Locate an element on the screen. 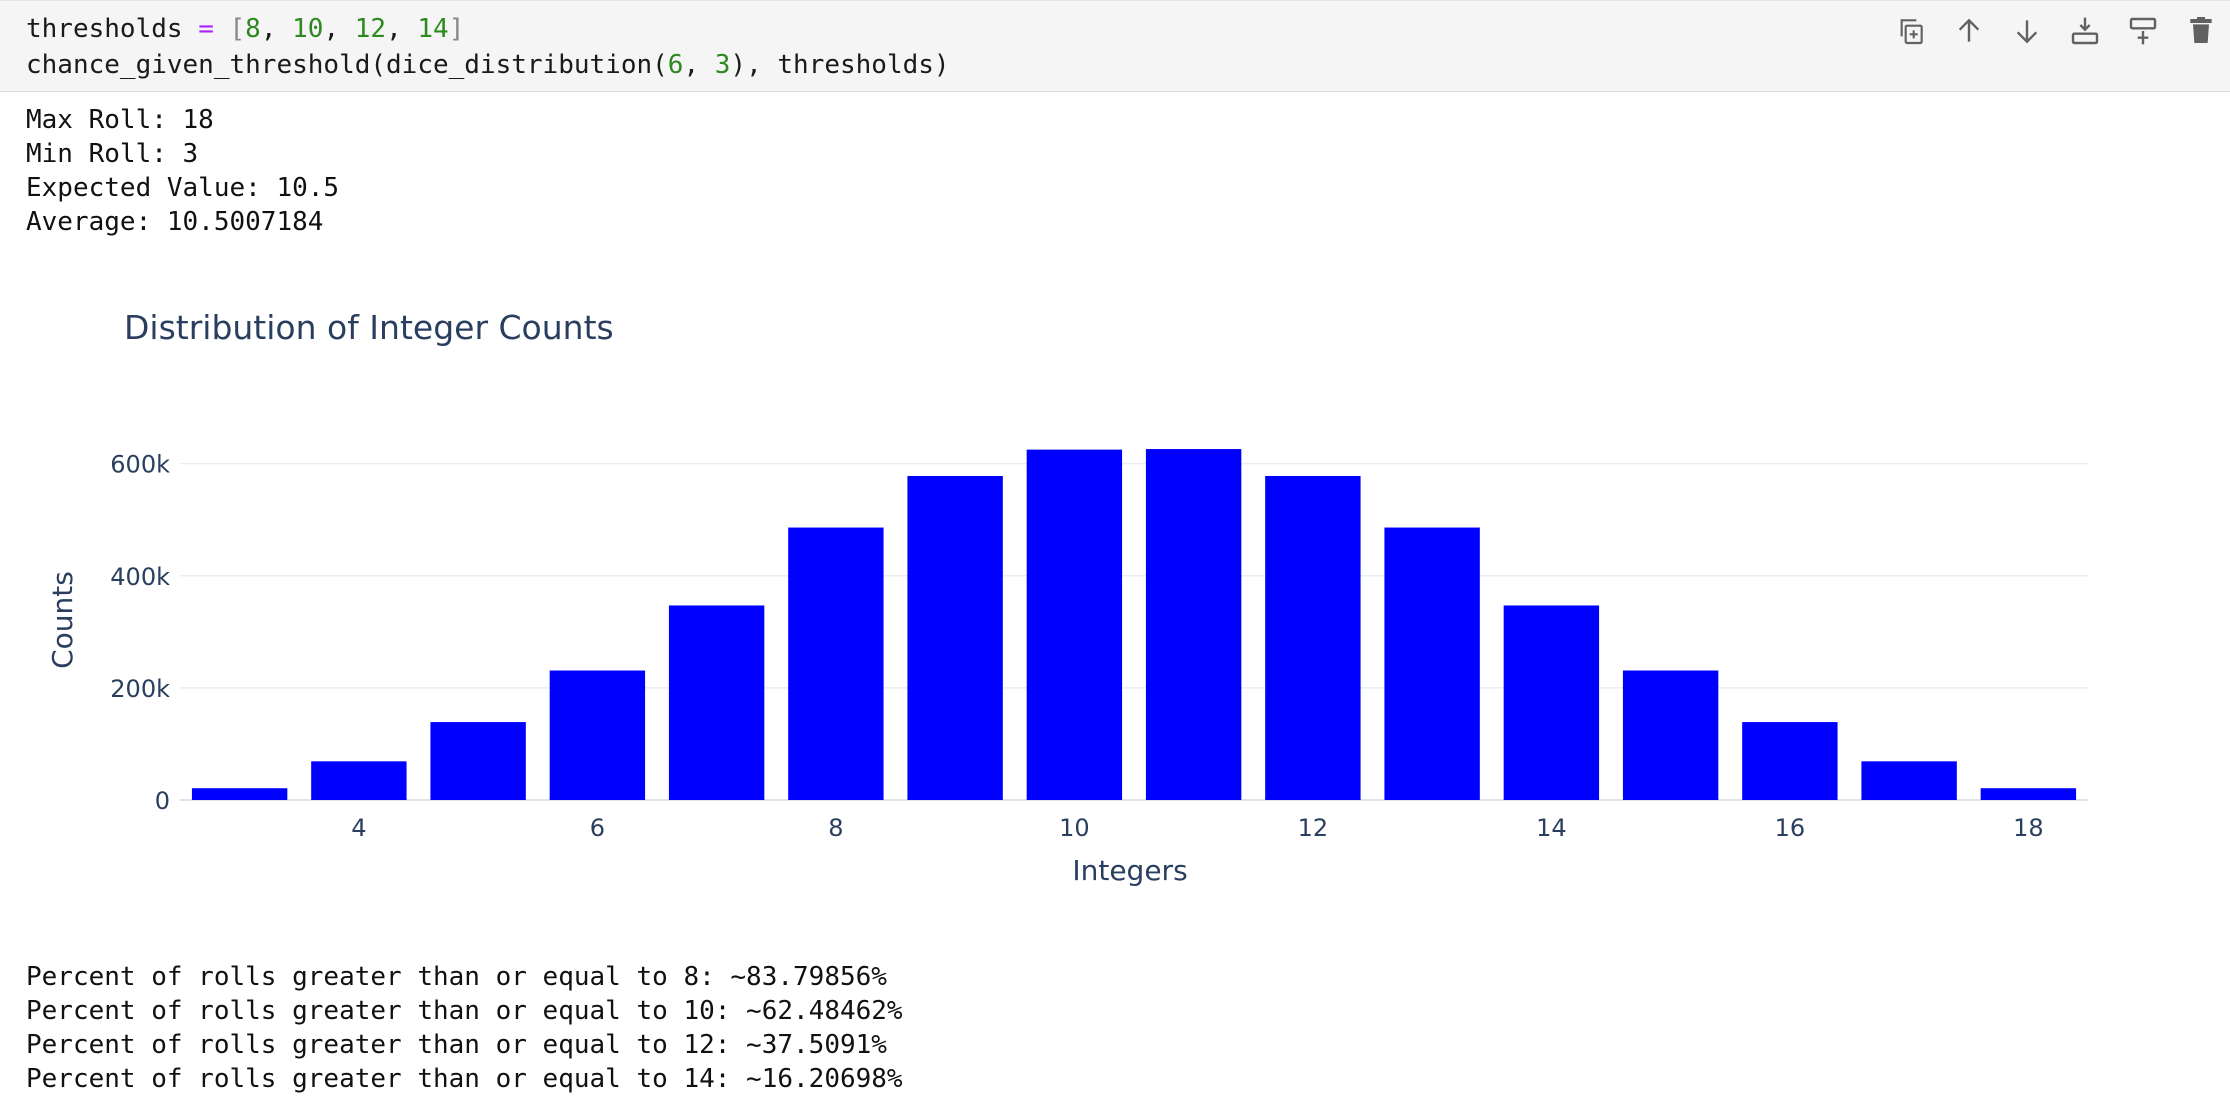 Image resolution: width=2230 pixels, height=1098 pixels. code-number: 10 is located at coordinates (308, 29).